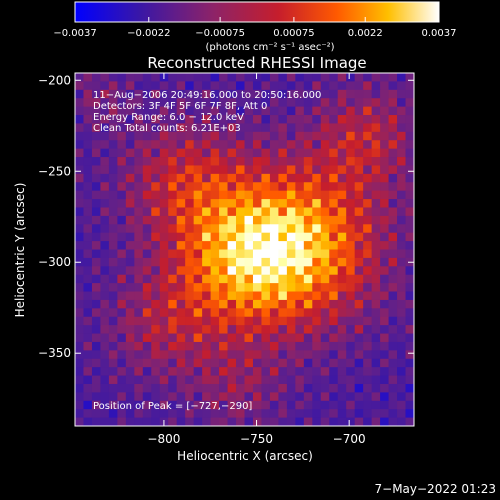 Image resolution: width=500 pixels, height=500 pixels. Describe the element at coordinates (436, 489) in the screenshot. I see `timestamp: 7−May−2022 01:23` at that location.